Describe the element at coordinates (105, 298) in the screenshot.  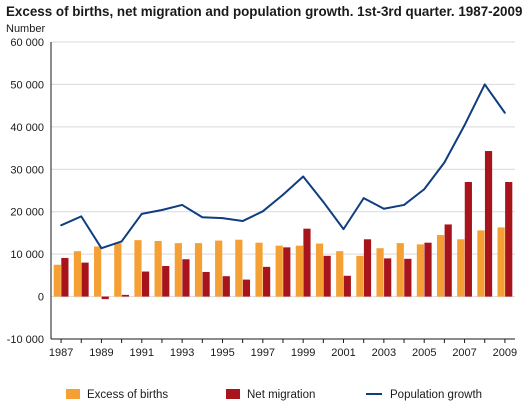
I see `bar-net-migration-1989` at that location.